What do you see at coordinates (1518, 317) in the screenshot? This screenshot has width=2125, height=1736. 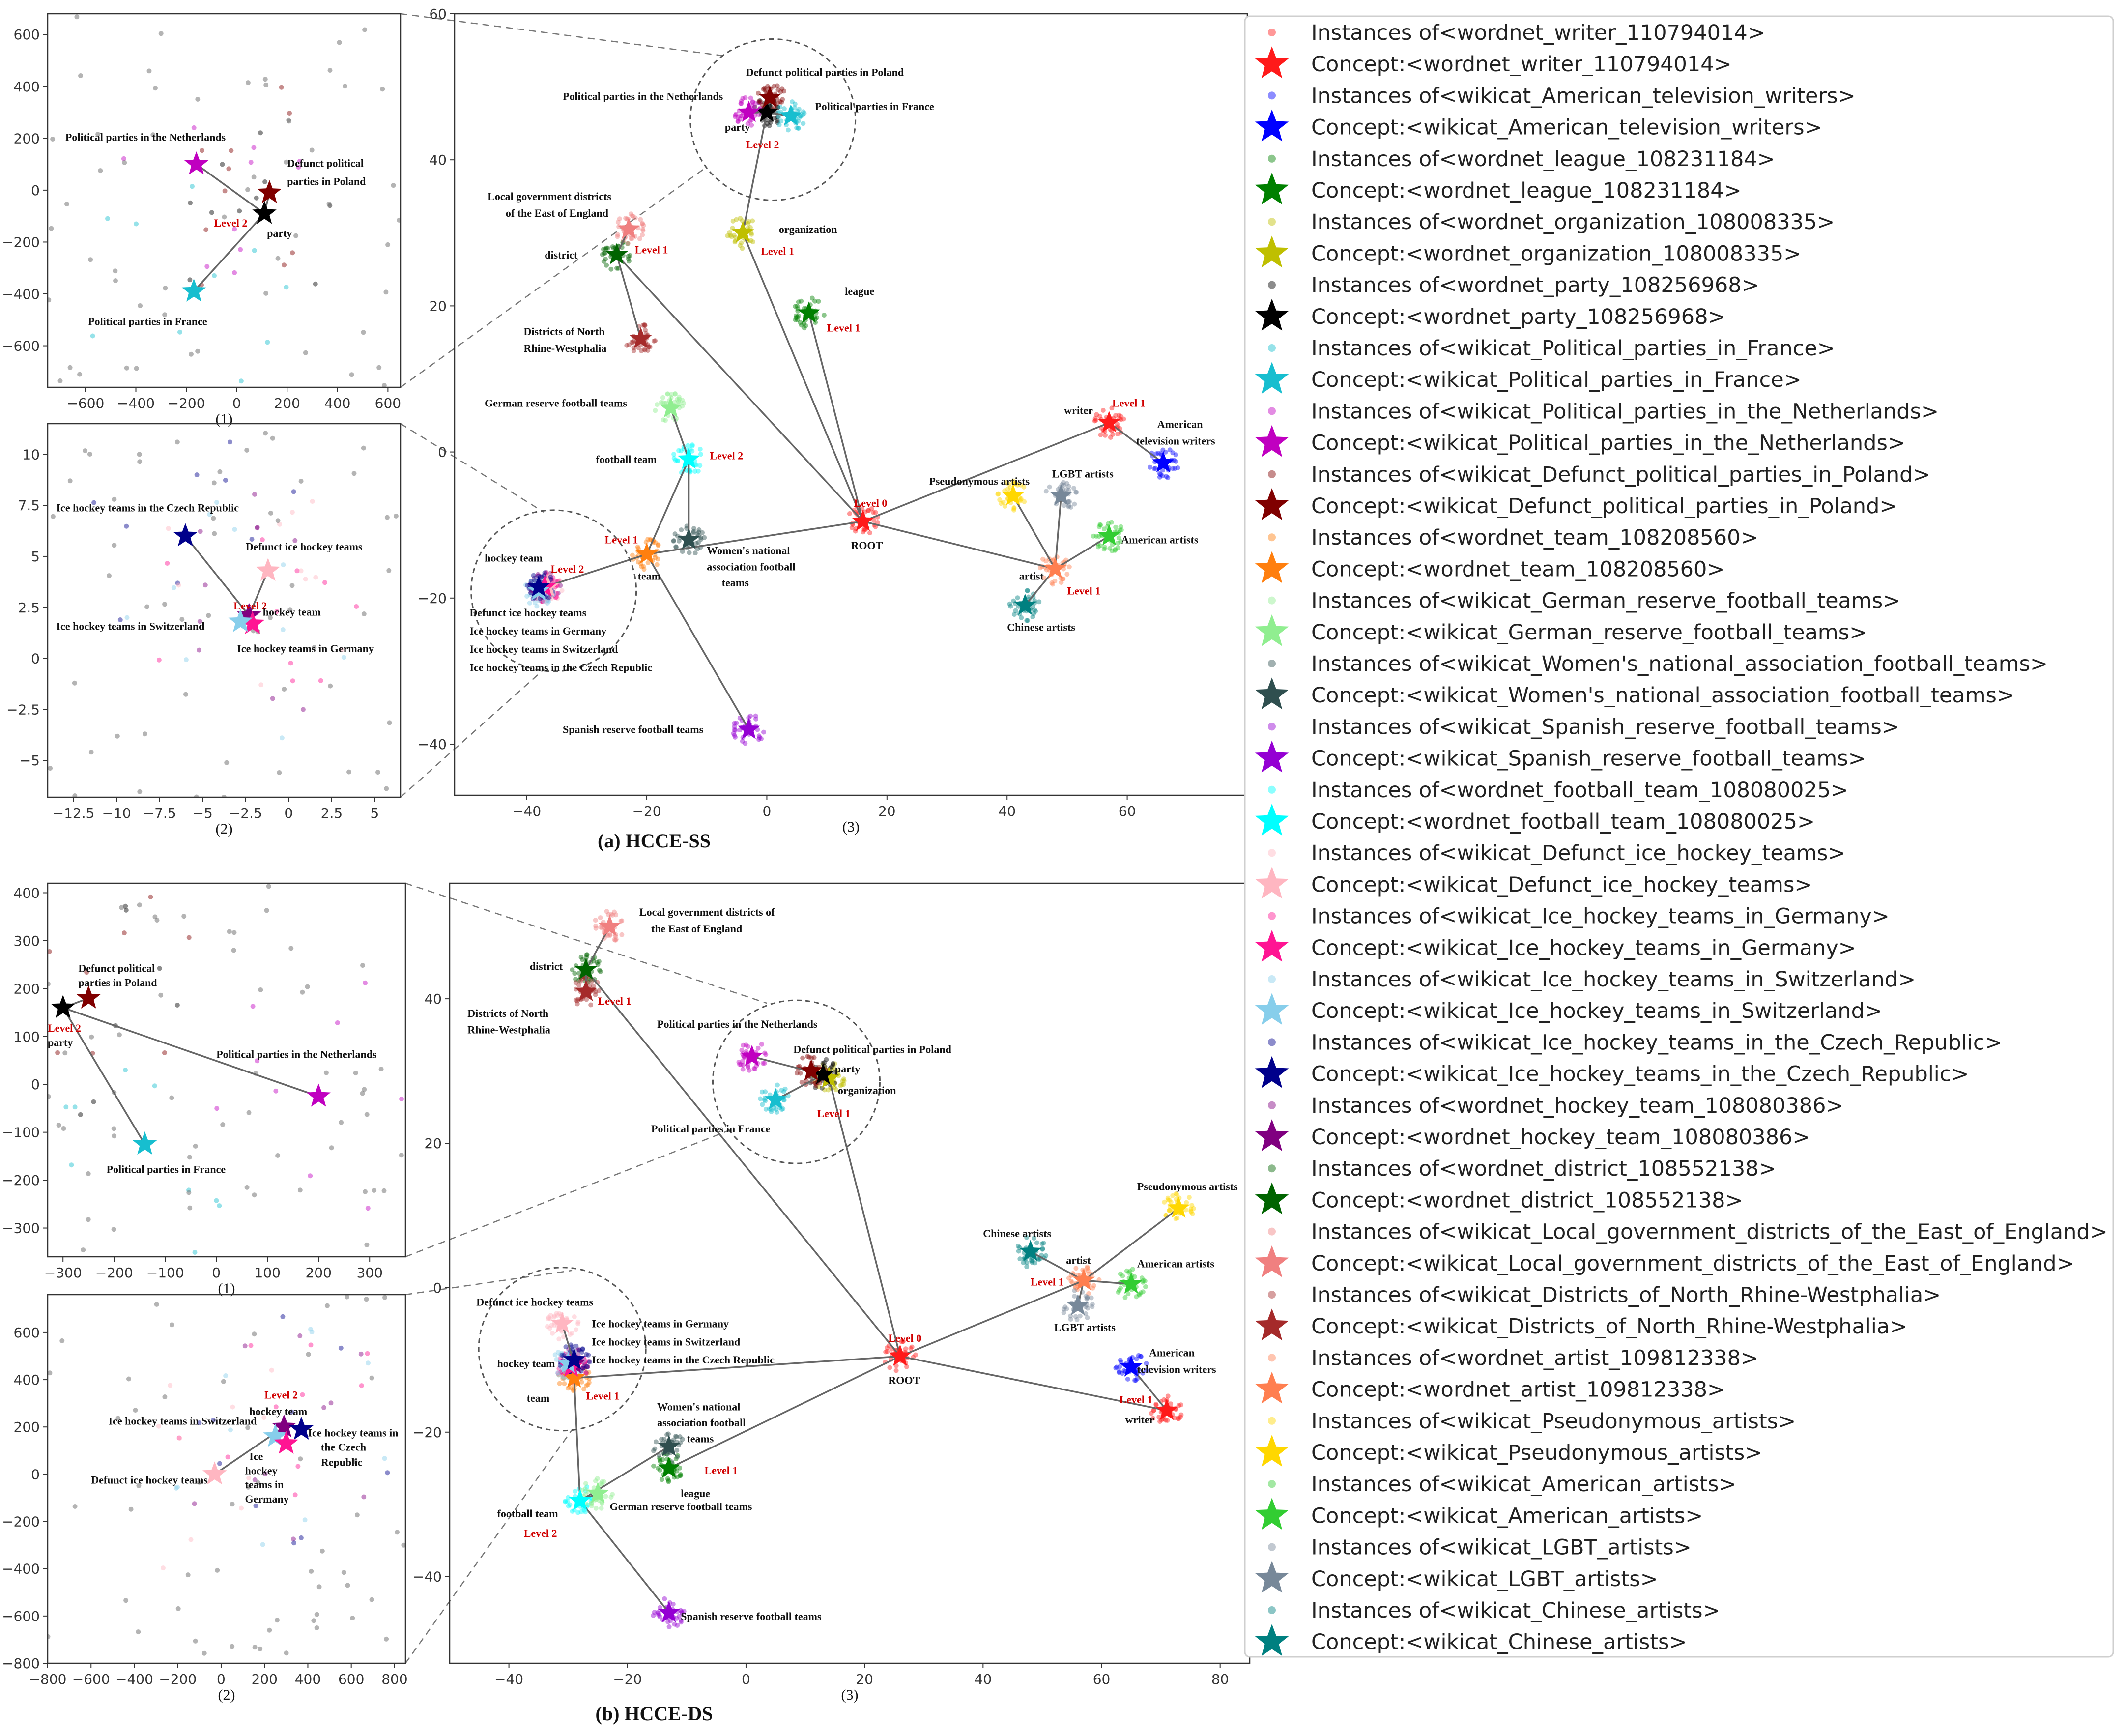 I see `legend-concept-label: Concept:<wordnet_party_108256968>` at bounding box center [1518, 317].